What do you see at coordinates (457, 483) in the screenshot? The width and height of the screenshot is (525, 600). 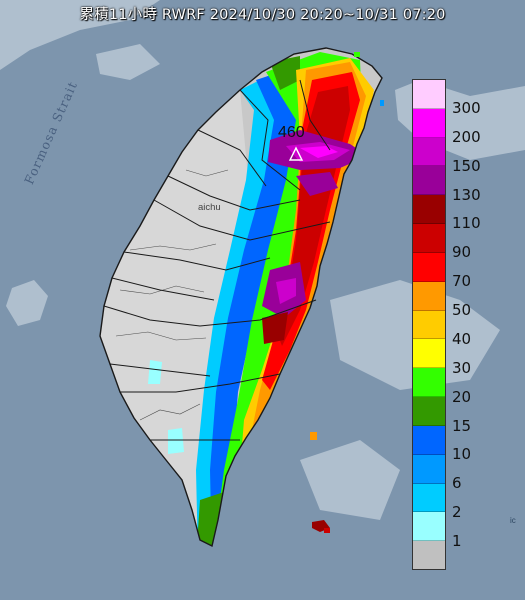 I see `legend-label: 6` at bounding box center [457, 483].